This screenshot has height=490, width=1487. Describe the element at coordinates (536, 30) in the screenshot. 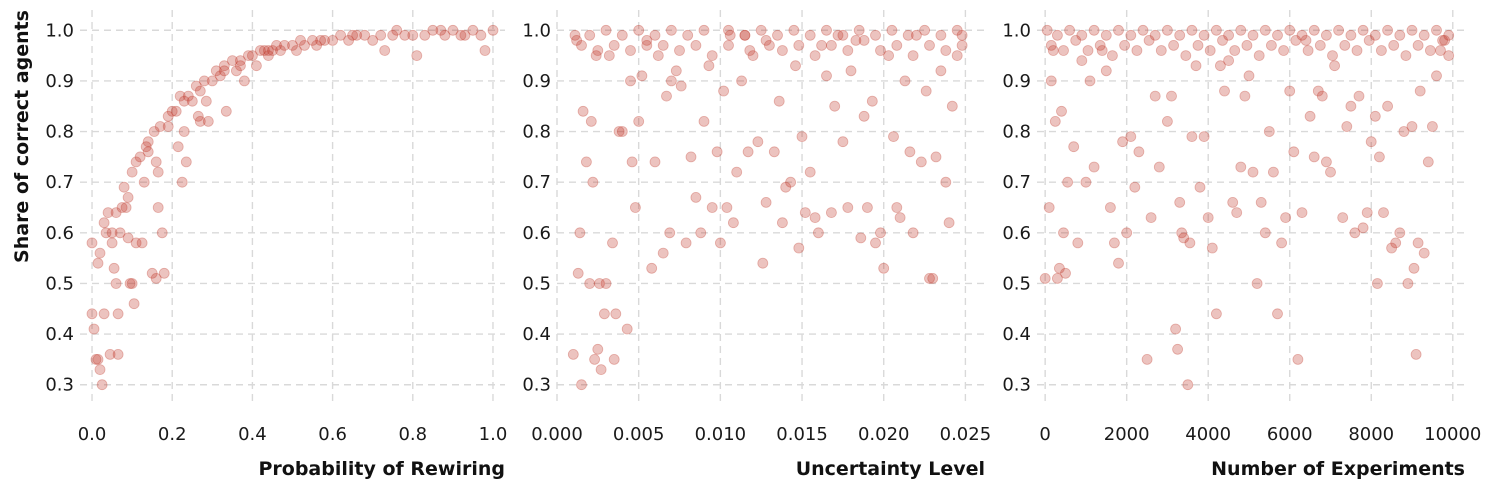

I see `y-tick-label: 1.0` at that location.